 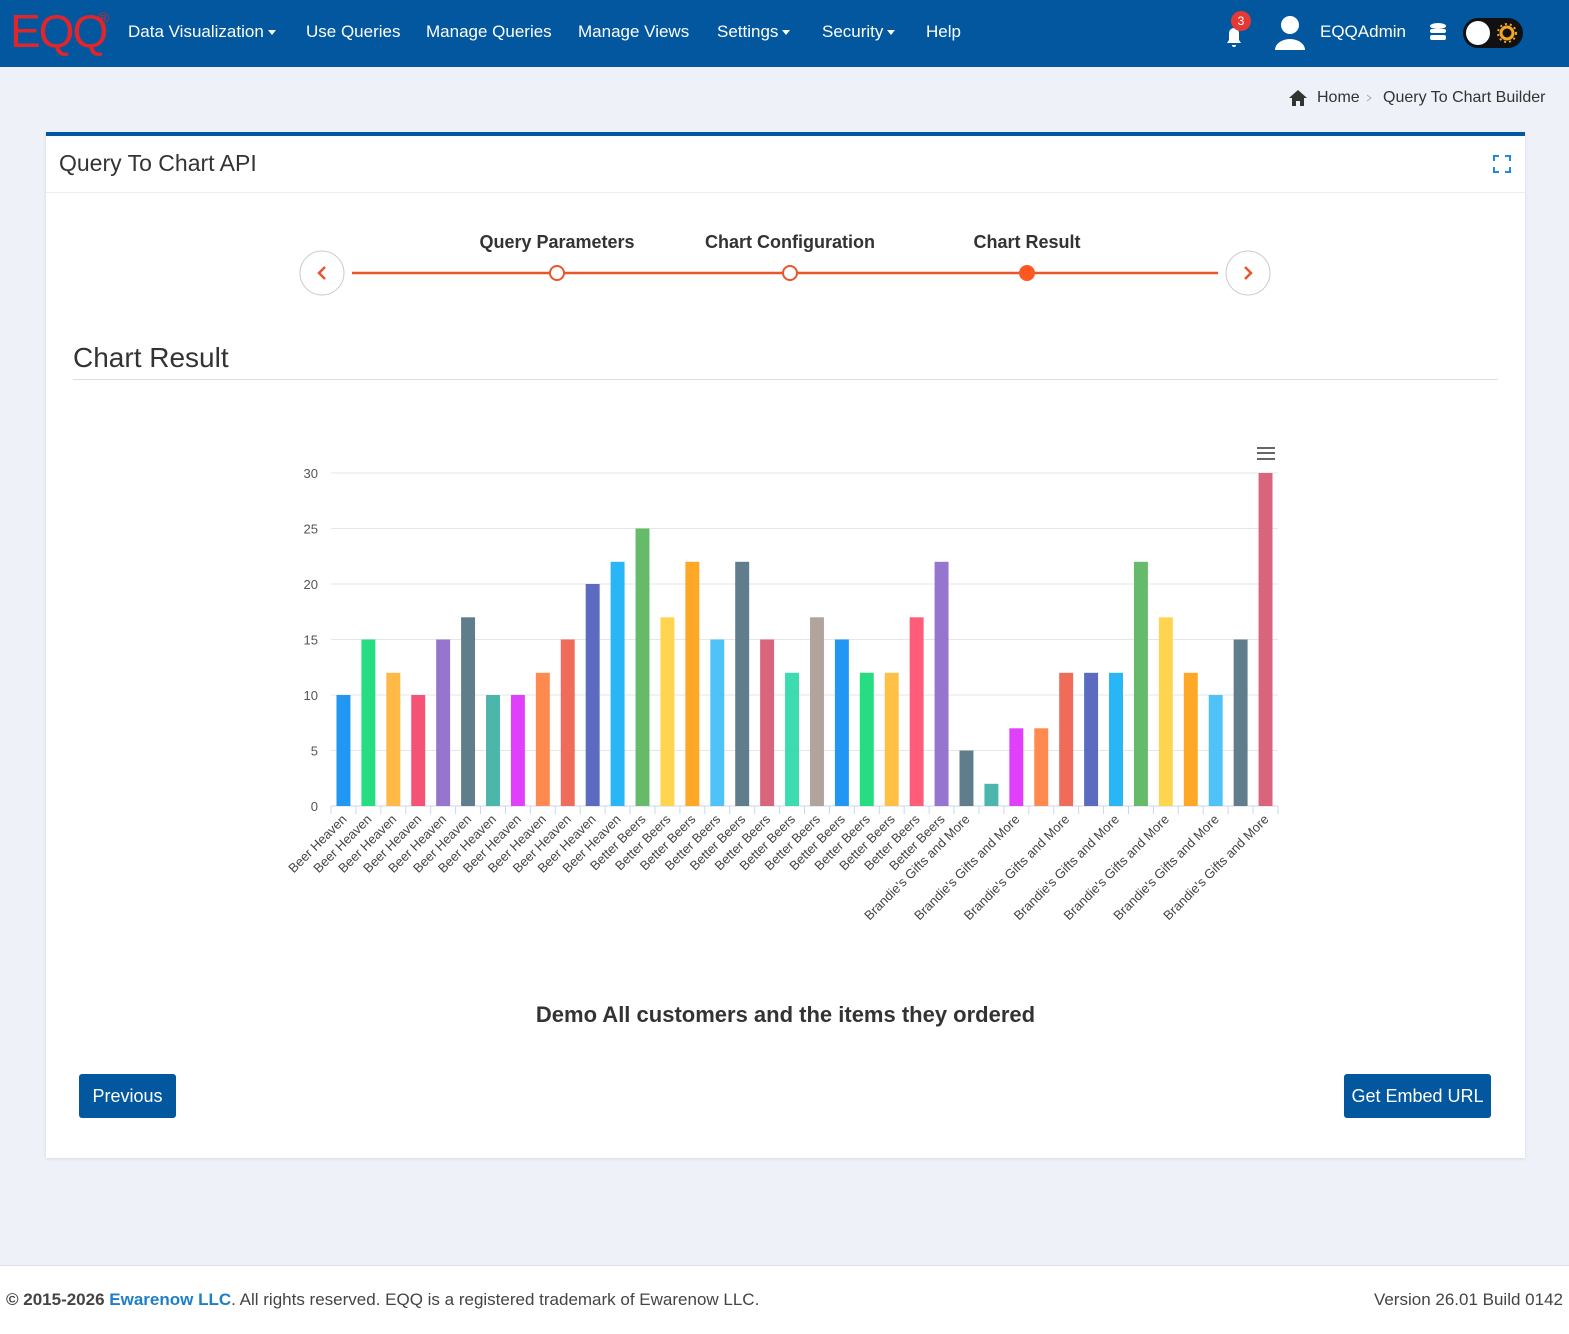 I want to click on version: Version 26.01 Build 0142, so click(x=1468, y=1299).